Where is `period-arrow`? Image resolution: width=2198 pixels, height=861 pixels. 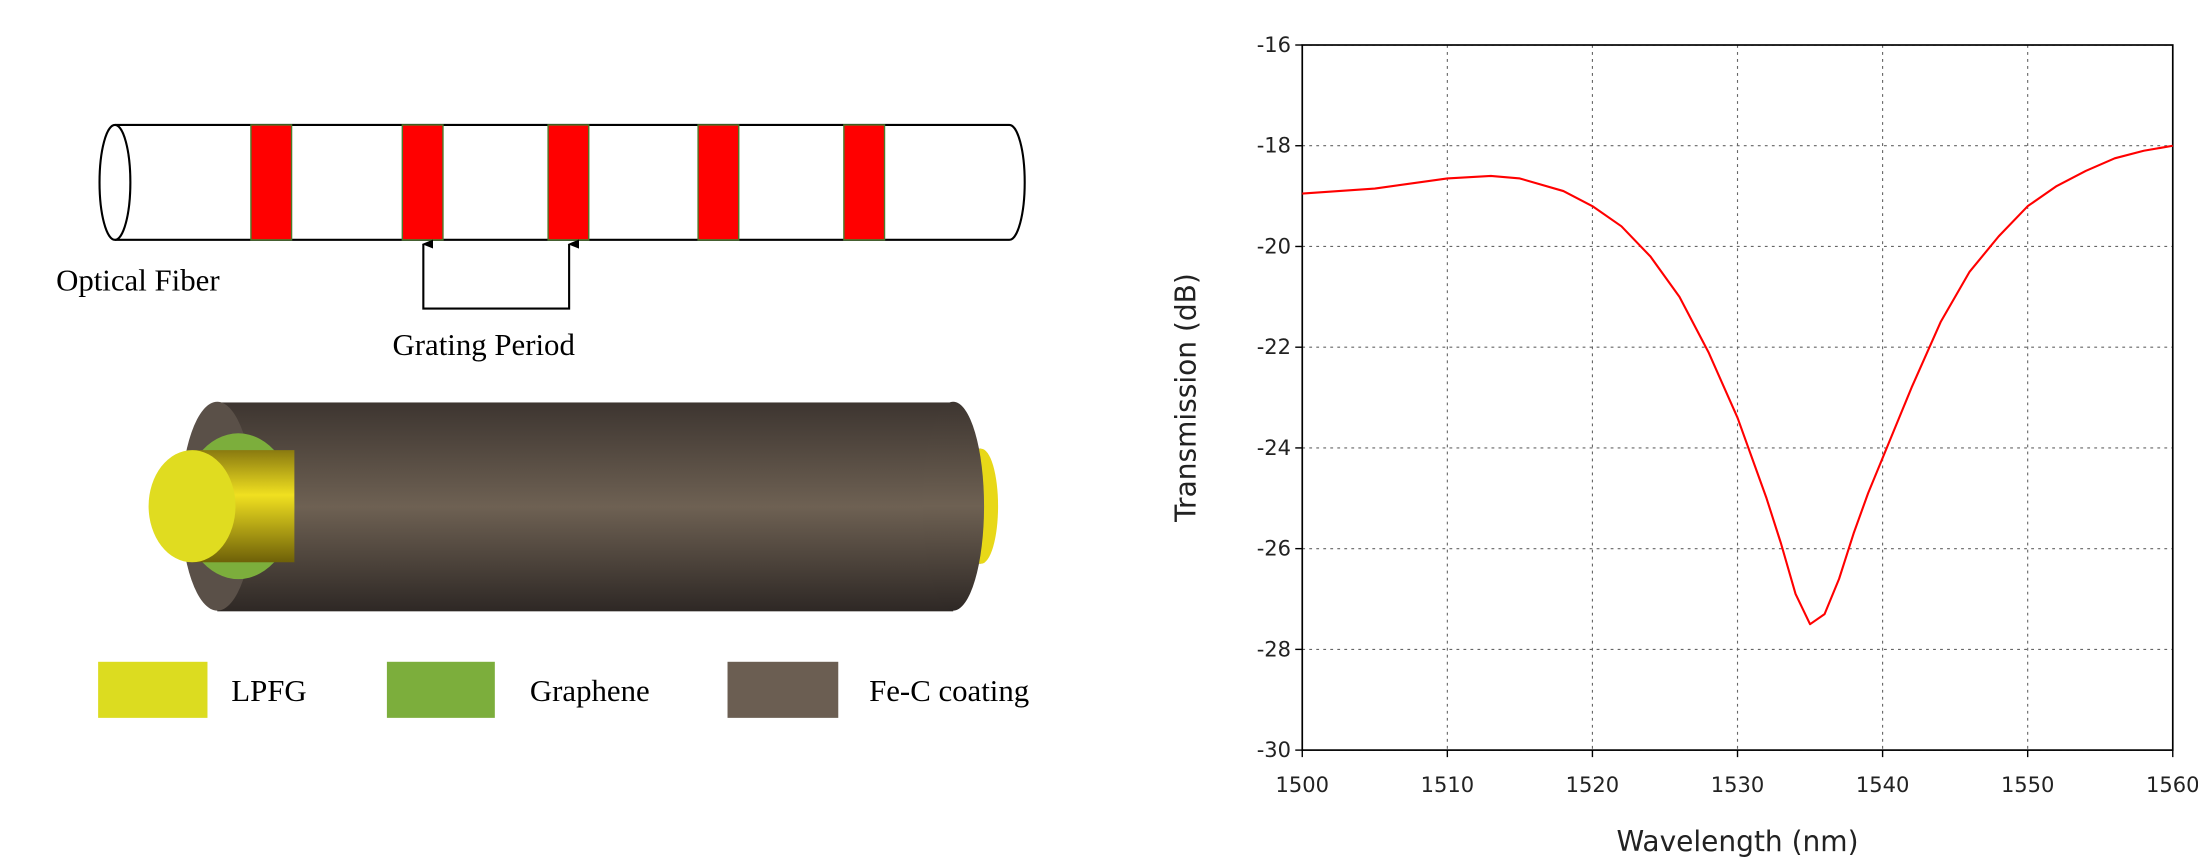
period-arrow is located at coordinates (496, 277).